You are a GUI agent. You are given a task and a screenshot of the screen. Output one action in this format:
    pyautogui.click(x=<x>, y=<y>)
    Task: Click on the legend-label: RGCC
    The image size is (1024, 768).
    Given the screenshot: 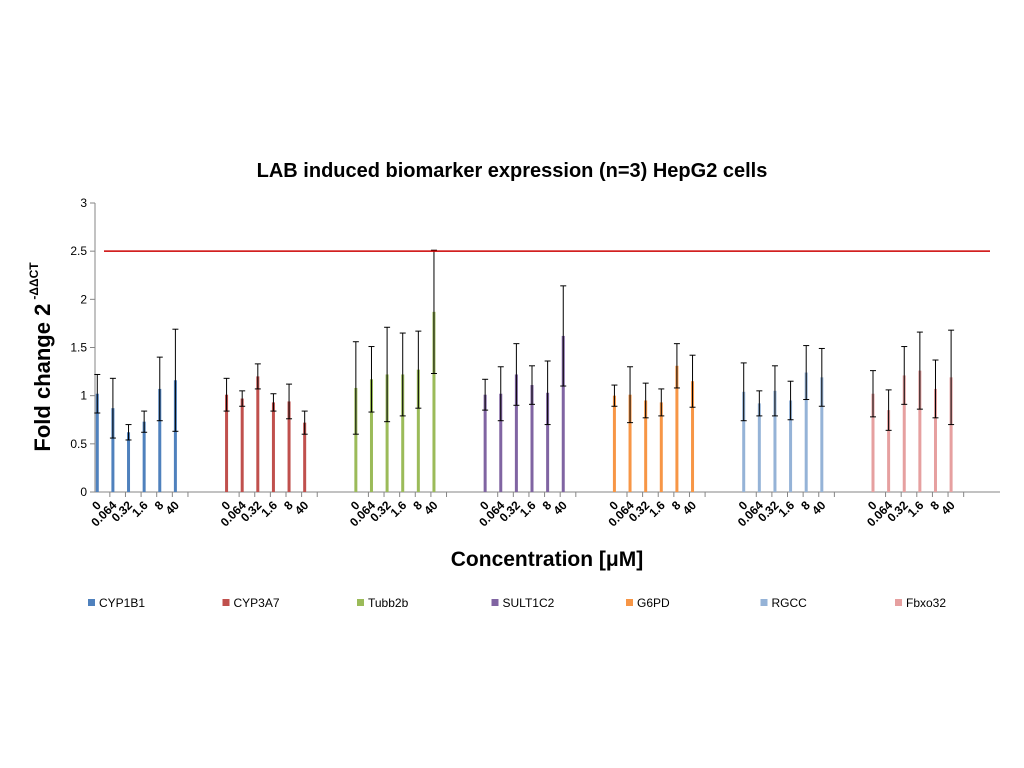 What is the action you would take?
    pyautogui.click(x=790, y=603)
    